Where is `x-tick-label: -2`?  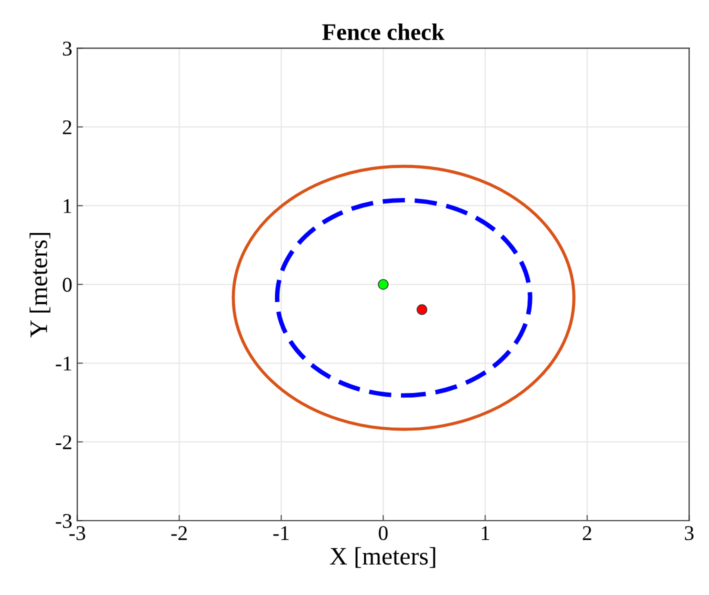
x-tick-label: -2 is located at coordinates (179, 533).